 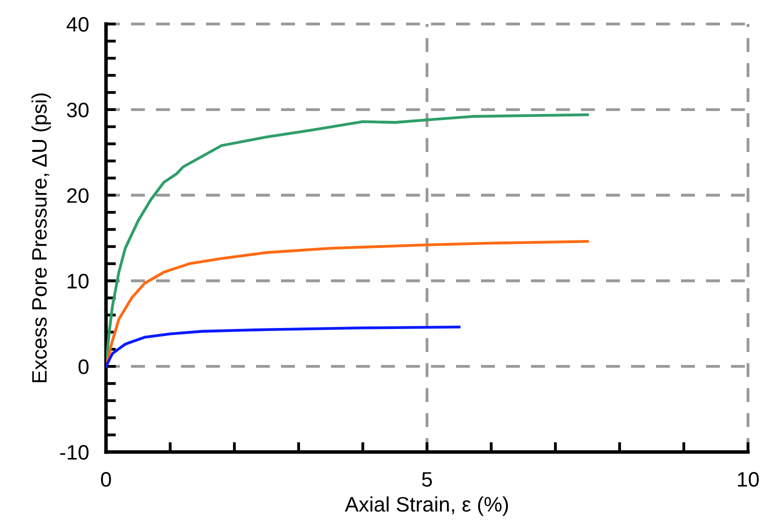 I want to click on x-tick-label: 0, so click(x=106, y=479).